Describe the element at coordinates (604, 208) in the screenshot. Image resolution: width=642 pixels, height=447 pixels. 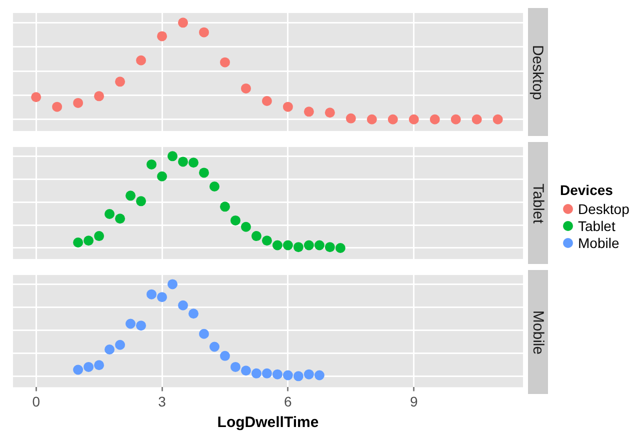
I see `legend-label: Desktop` at that location.